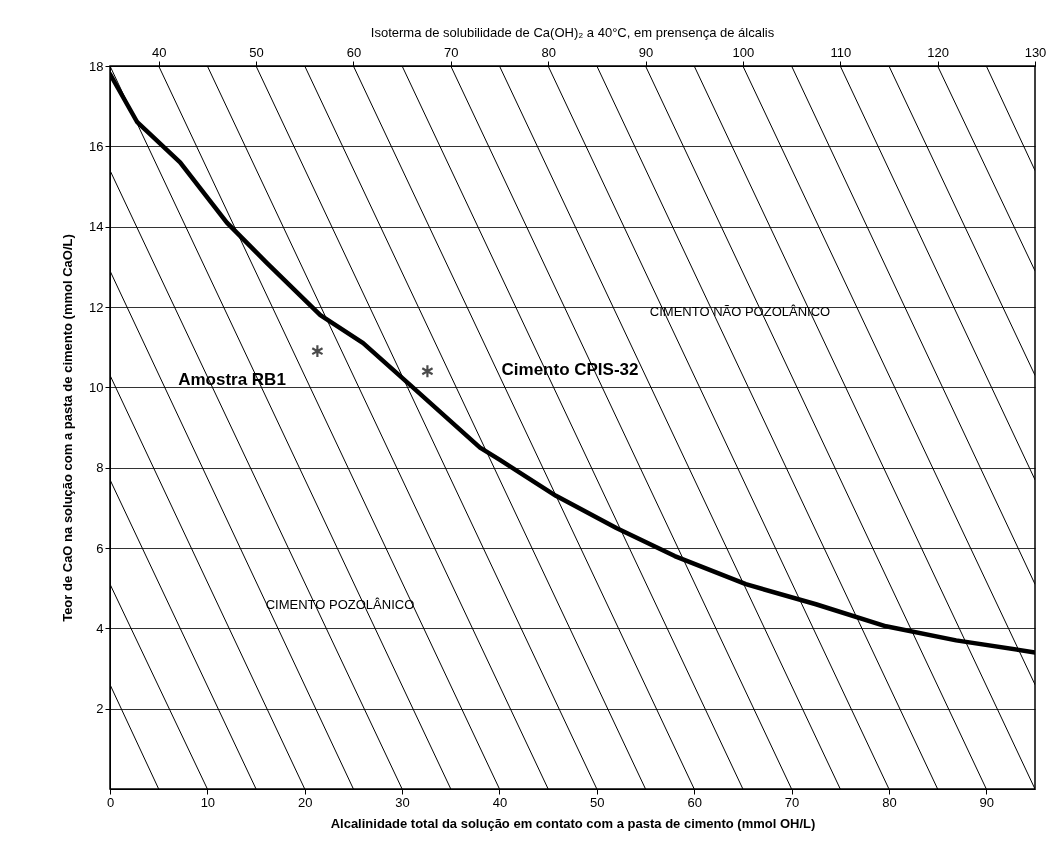 Image resolution: width=1050 pixels, height=844 pixels. What do you see at coordinates (96, 66) in the screenshot?
I see `y-tick-label: 18` at bounding box center [96, 66].